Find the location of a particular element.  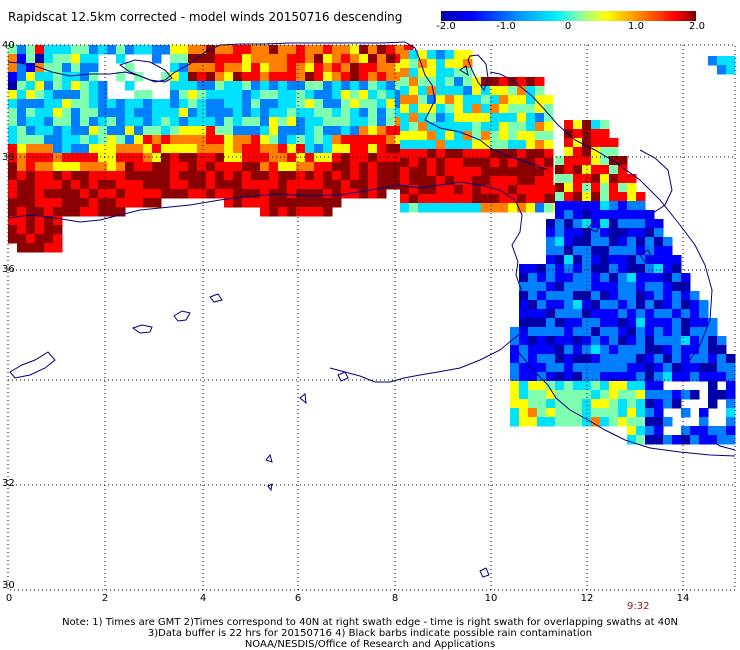

pass-time: 9:32 is located at coordinates (638, 606).